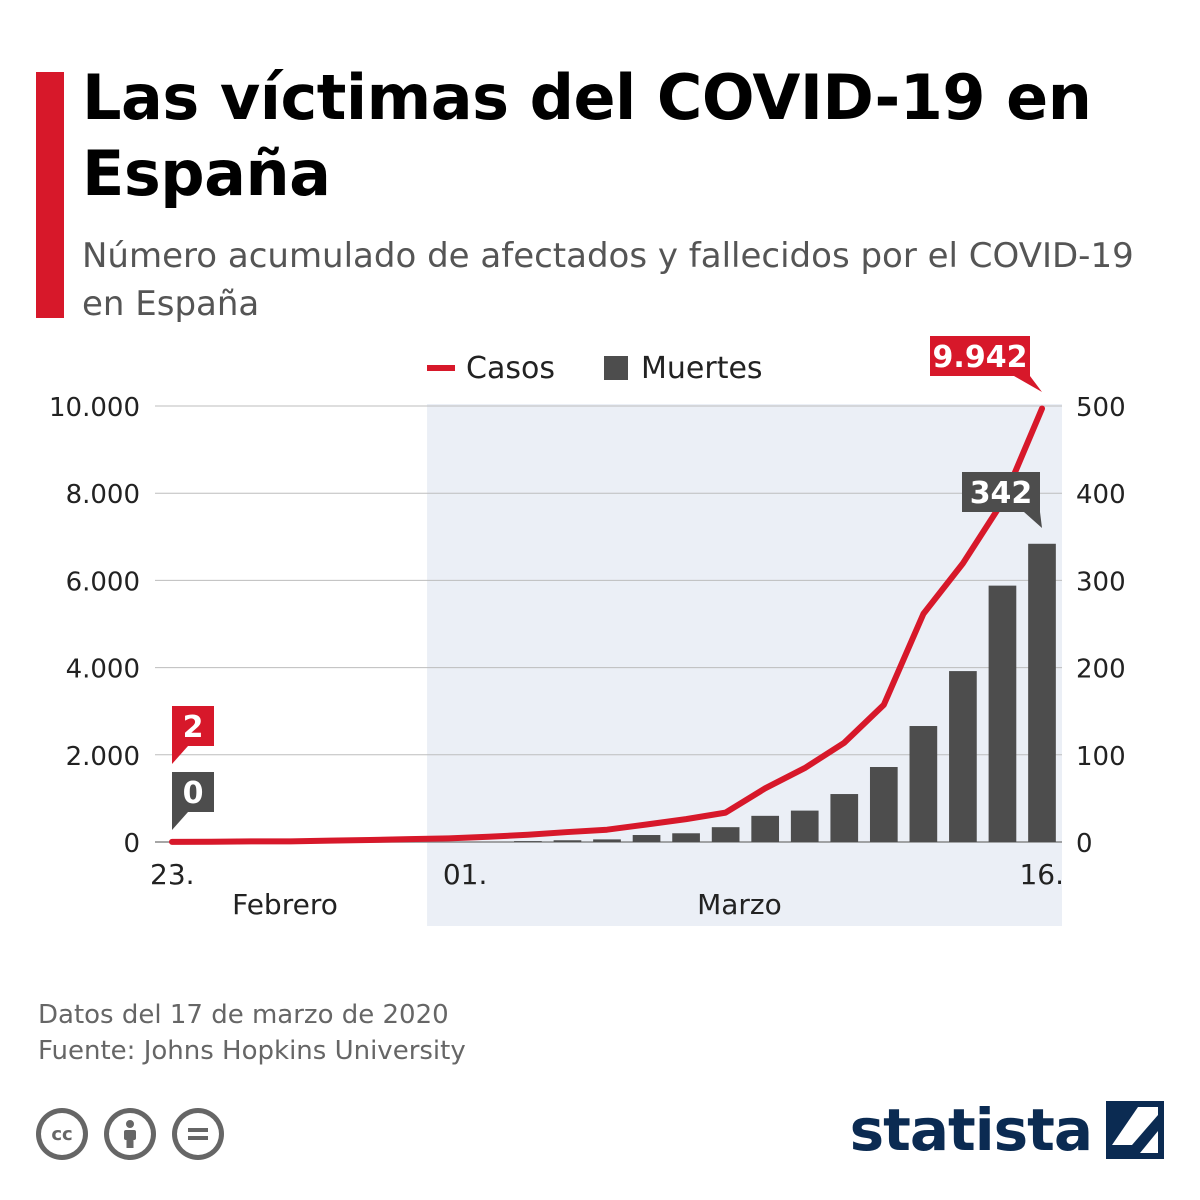 Image resolution: width=1200 pixels, height=1200 pixels. Describe the element at coordinates (1041, 874) in the screenshot. I see `x-tick-label: 16.` at that location.